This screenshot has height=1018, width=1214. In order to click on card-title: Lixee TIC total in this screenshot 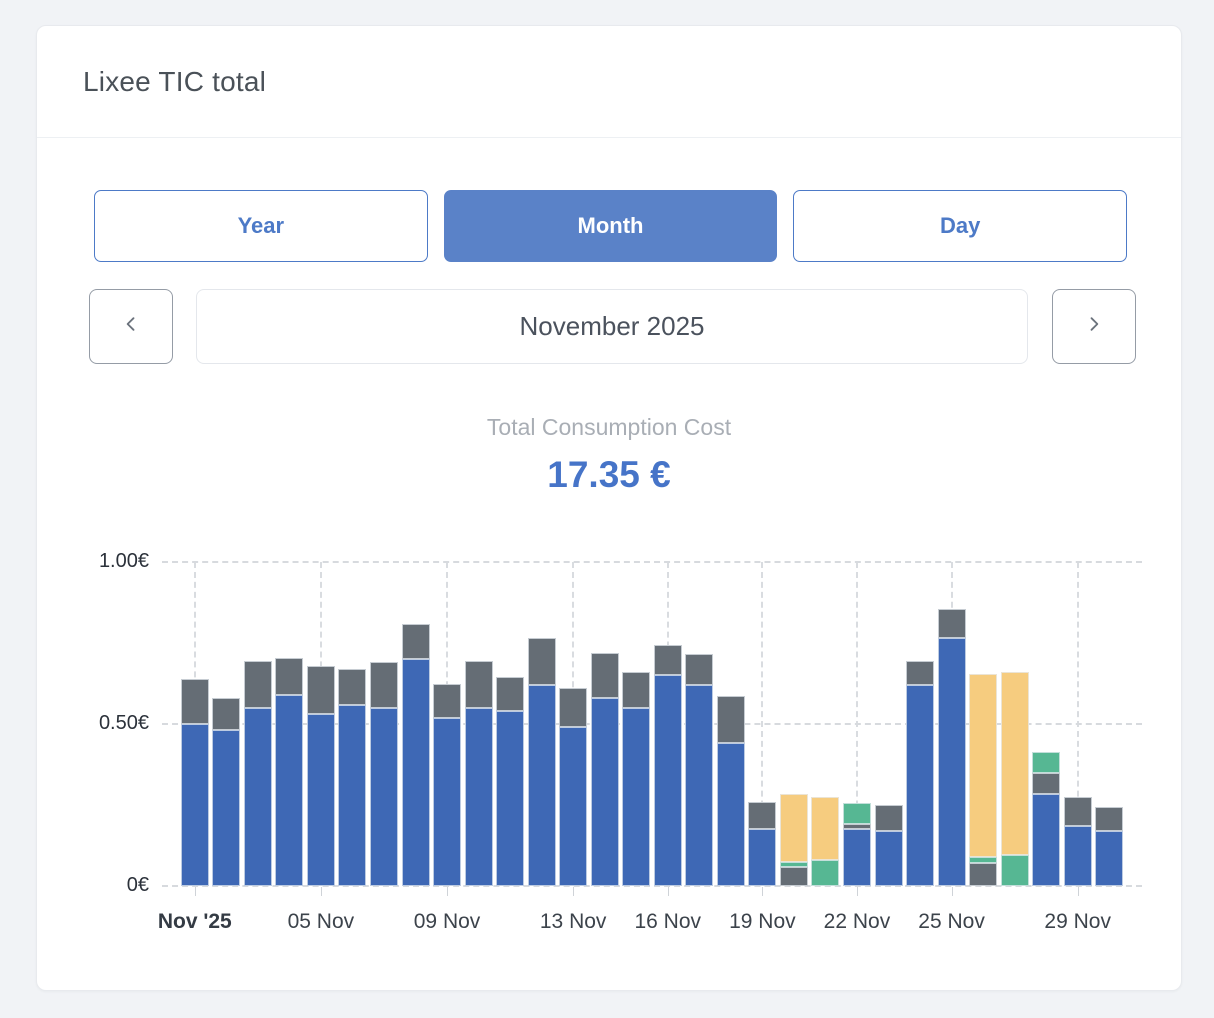, I will do `click(175, 81)`.